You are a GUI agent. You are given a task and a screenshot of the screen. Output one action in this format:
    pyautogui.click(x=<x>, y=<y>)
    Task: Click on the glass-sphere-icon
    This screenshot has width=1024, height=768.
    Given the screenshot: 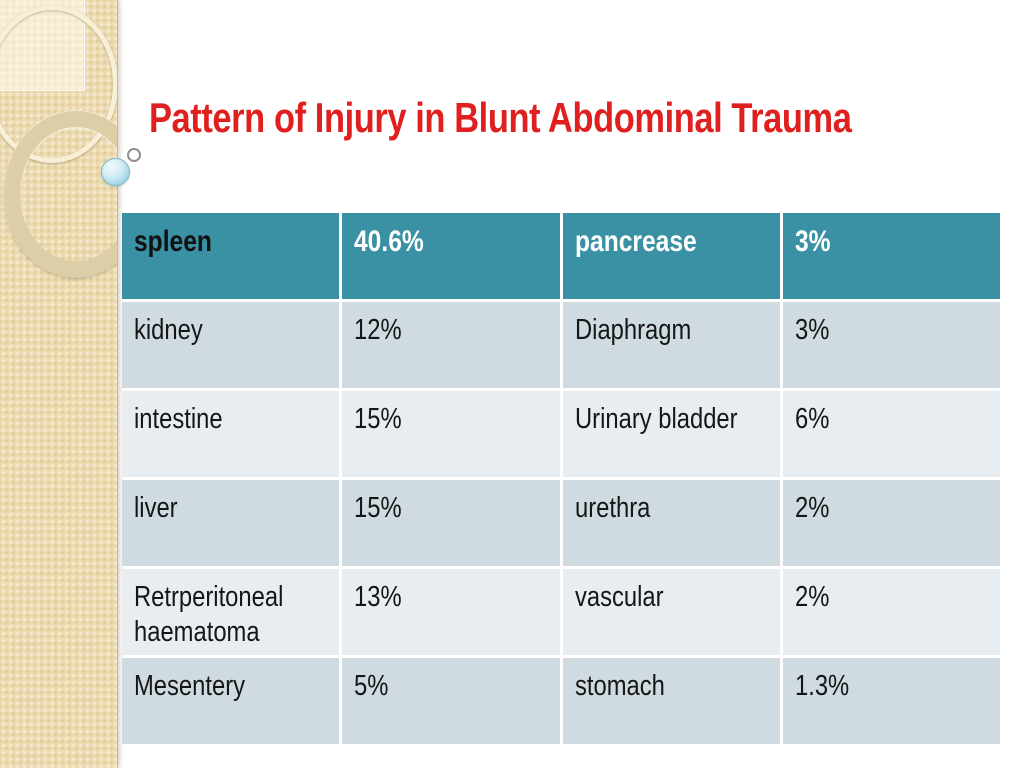 What is the action you would take?
    pyautogui.click(x=115, y=172)
    